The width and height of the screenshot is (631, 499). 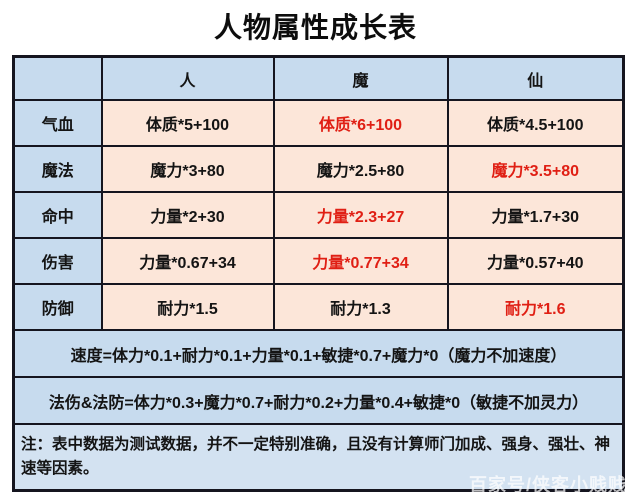 I want to click on table-row-defense: 防御 耐力*1.5 耐力*1.3 耐力*1.6, so click(x=318, y=307).